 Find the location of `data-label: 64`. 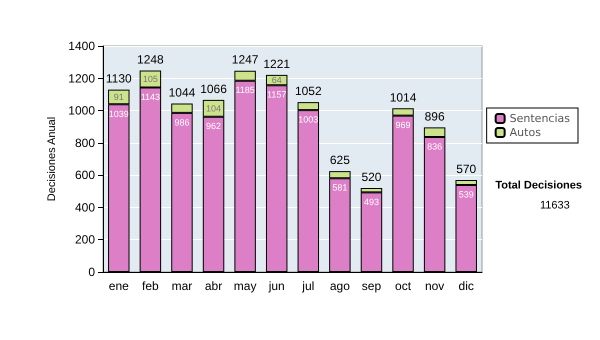

data-label: 64 is located at coordinates (277, 80).